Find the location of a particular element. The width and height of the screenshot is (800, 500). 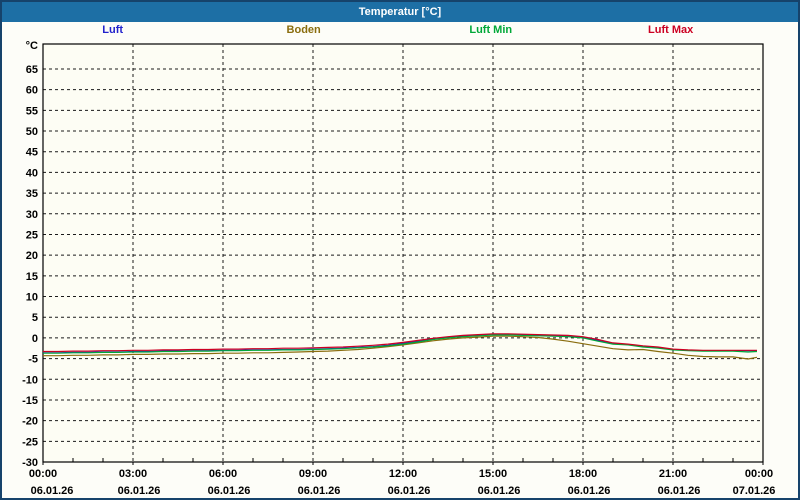

y-tick-label: -25 is located at coordinates (30, 442).